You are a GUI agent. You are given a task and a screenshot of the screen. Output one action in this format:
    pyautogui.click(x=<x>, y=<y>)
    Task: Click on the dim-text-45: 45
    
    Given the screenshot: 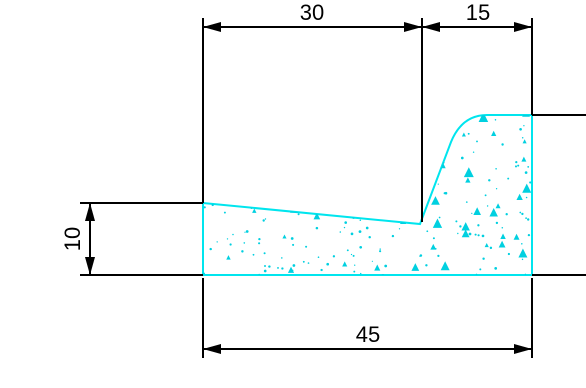 What is the action you would take?
    pyautogui.click(x=368, y=334)
    